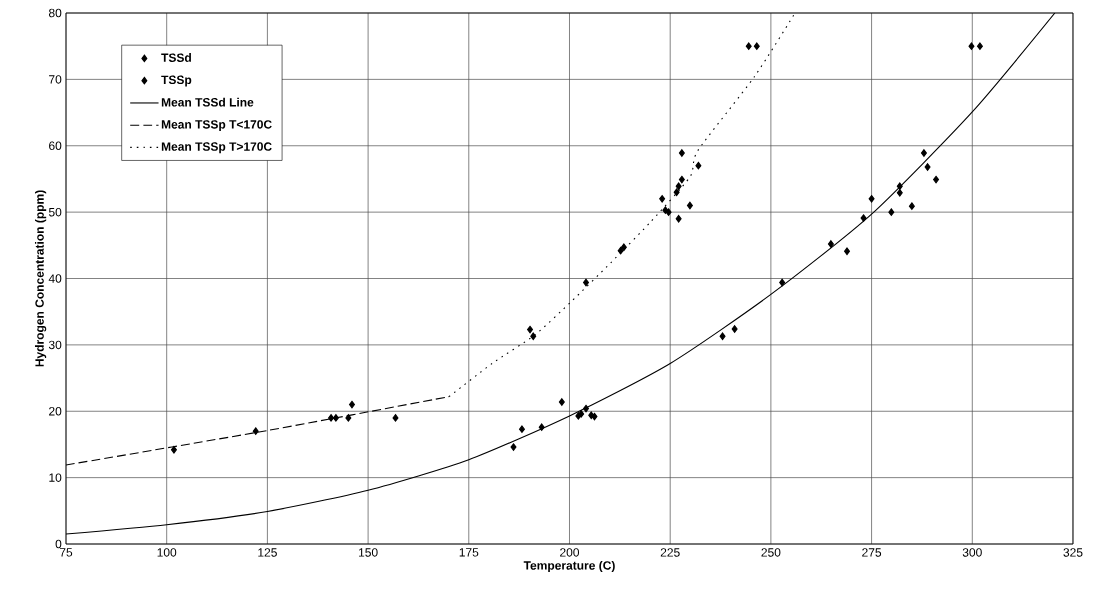 The height and width of the screenshot is (603, 1099). I want to click on x-tick-label: 250, so click(771, 552).